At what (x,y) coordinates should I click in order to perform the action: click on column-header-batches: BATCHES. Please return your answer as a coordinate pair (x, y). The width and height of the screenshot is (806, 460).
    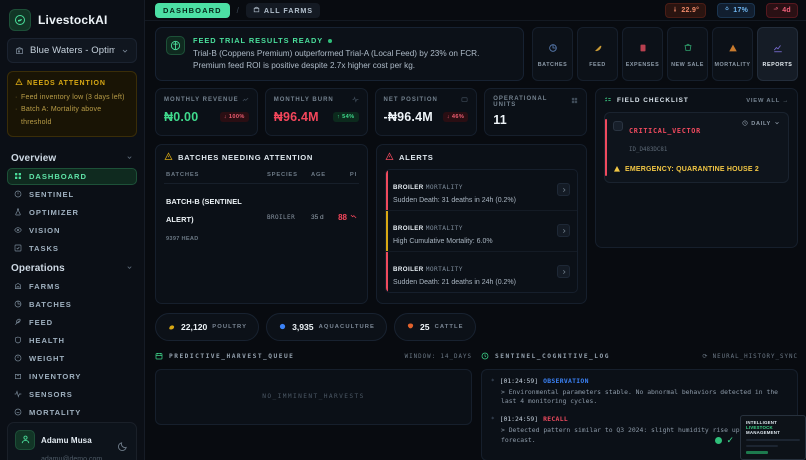
    Looking at the image, I should click on (183, 174).